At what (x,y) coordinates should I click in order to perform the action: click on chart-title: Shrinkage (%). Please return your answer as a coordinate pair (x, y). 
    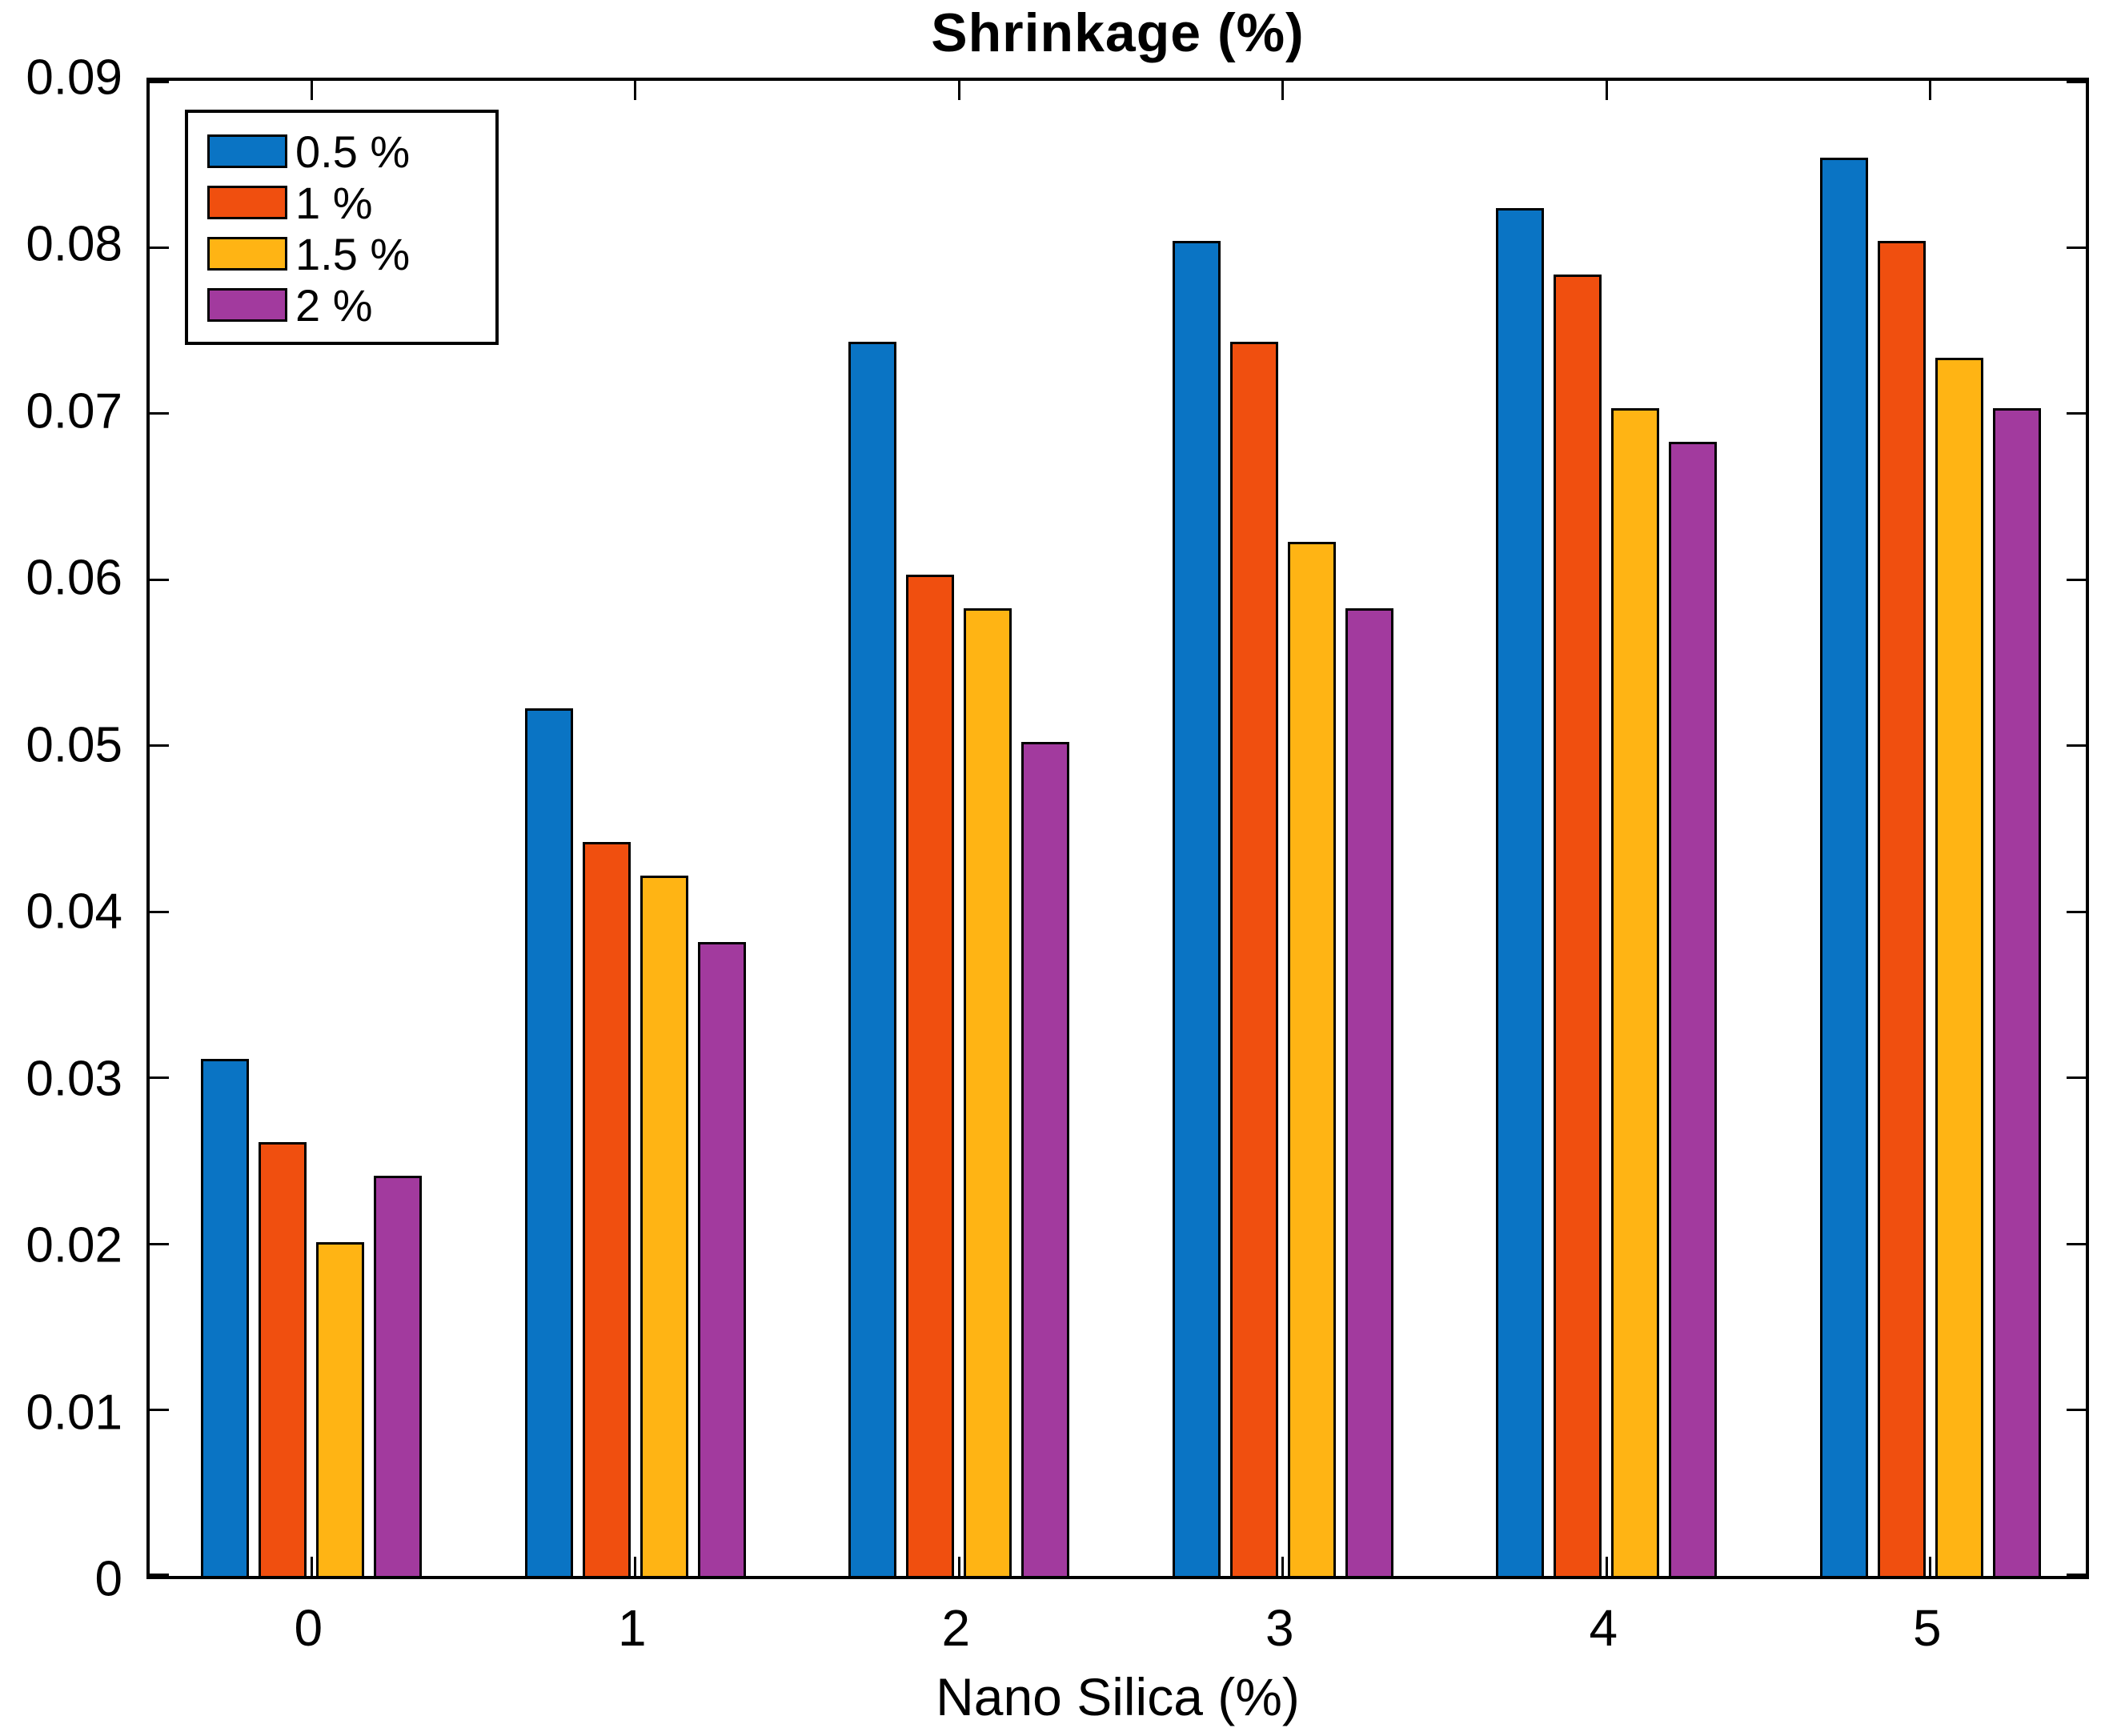
    Looking at the image, I should click on (1118, 32).